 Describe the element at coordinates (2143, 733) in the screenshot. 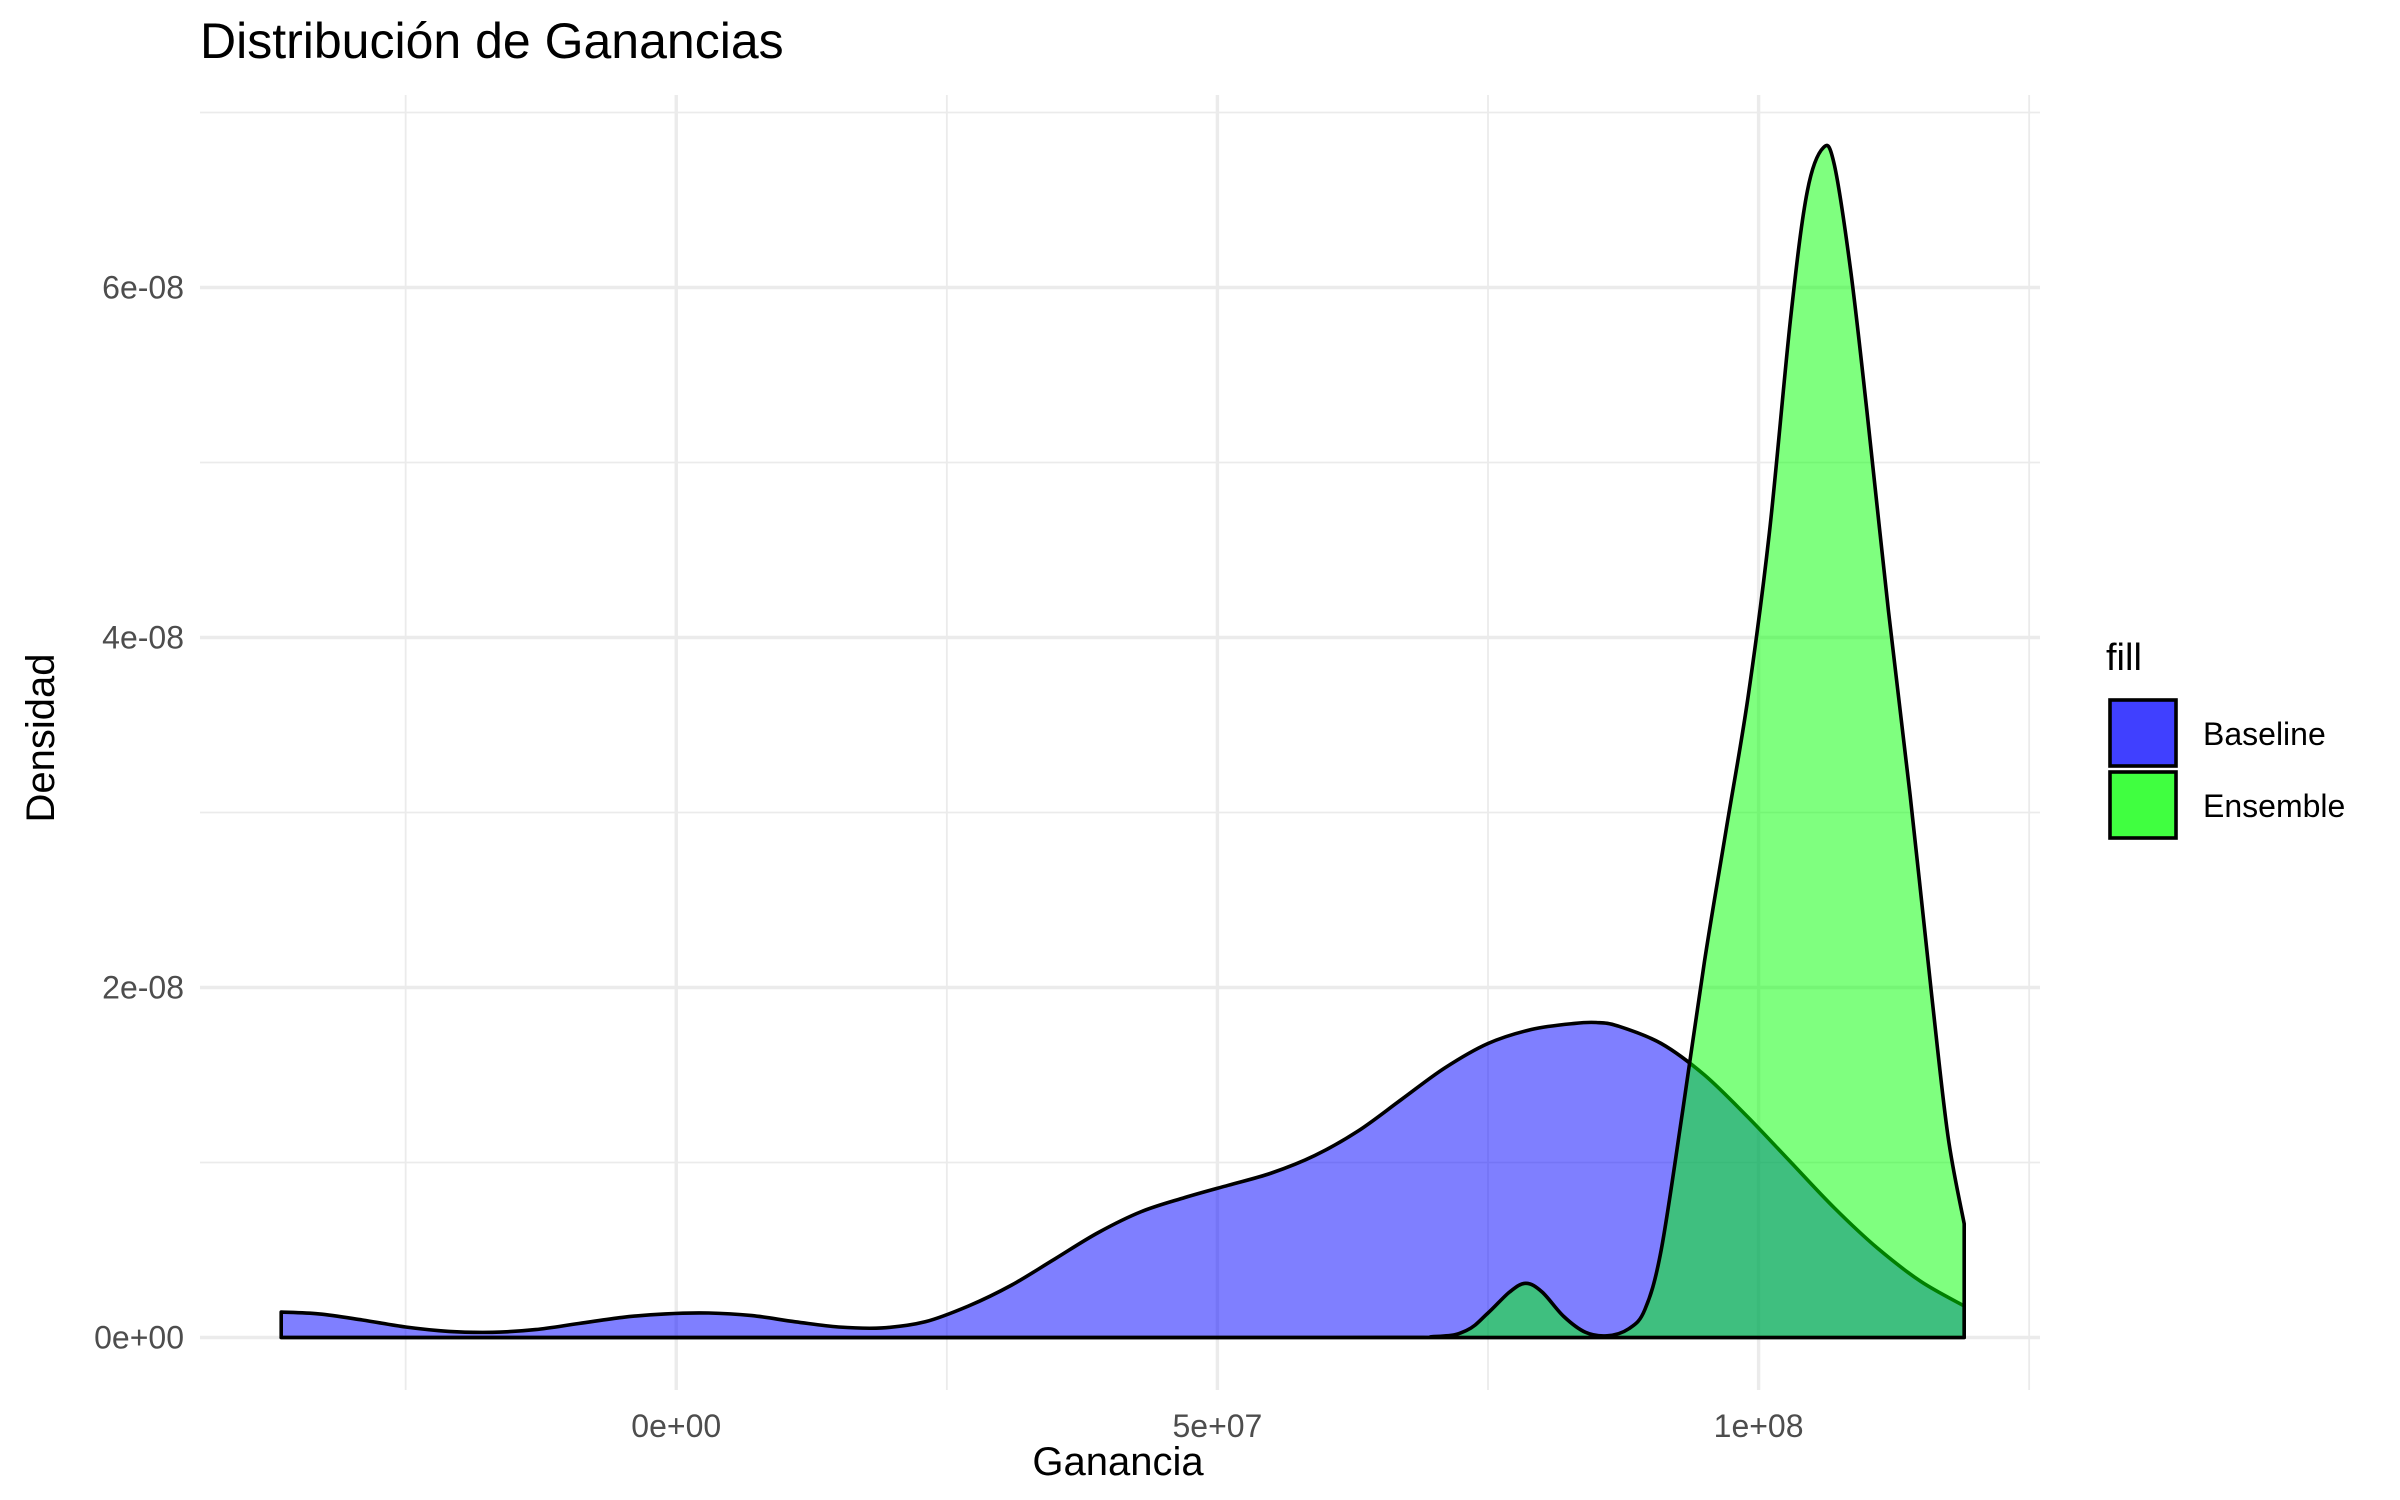

I see `legend-key-baseline` at that location.